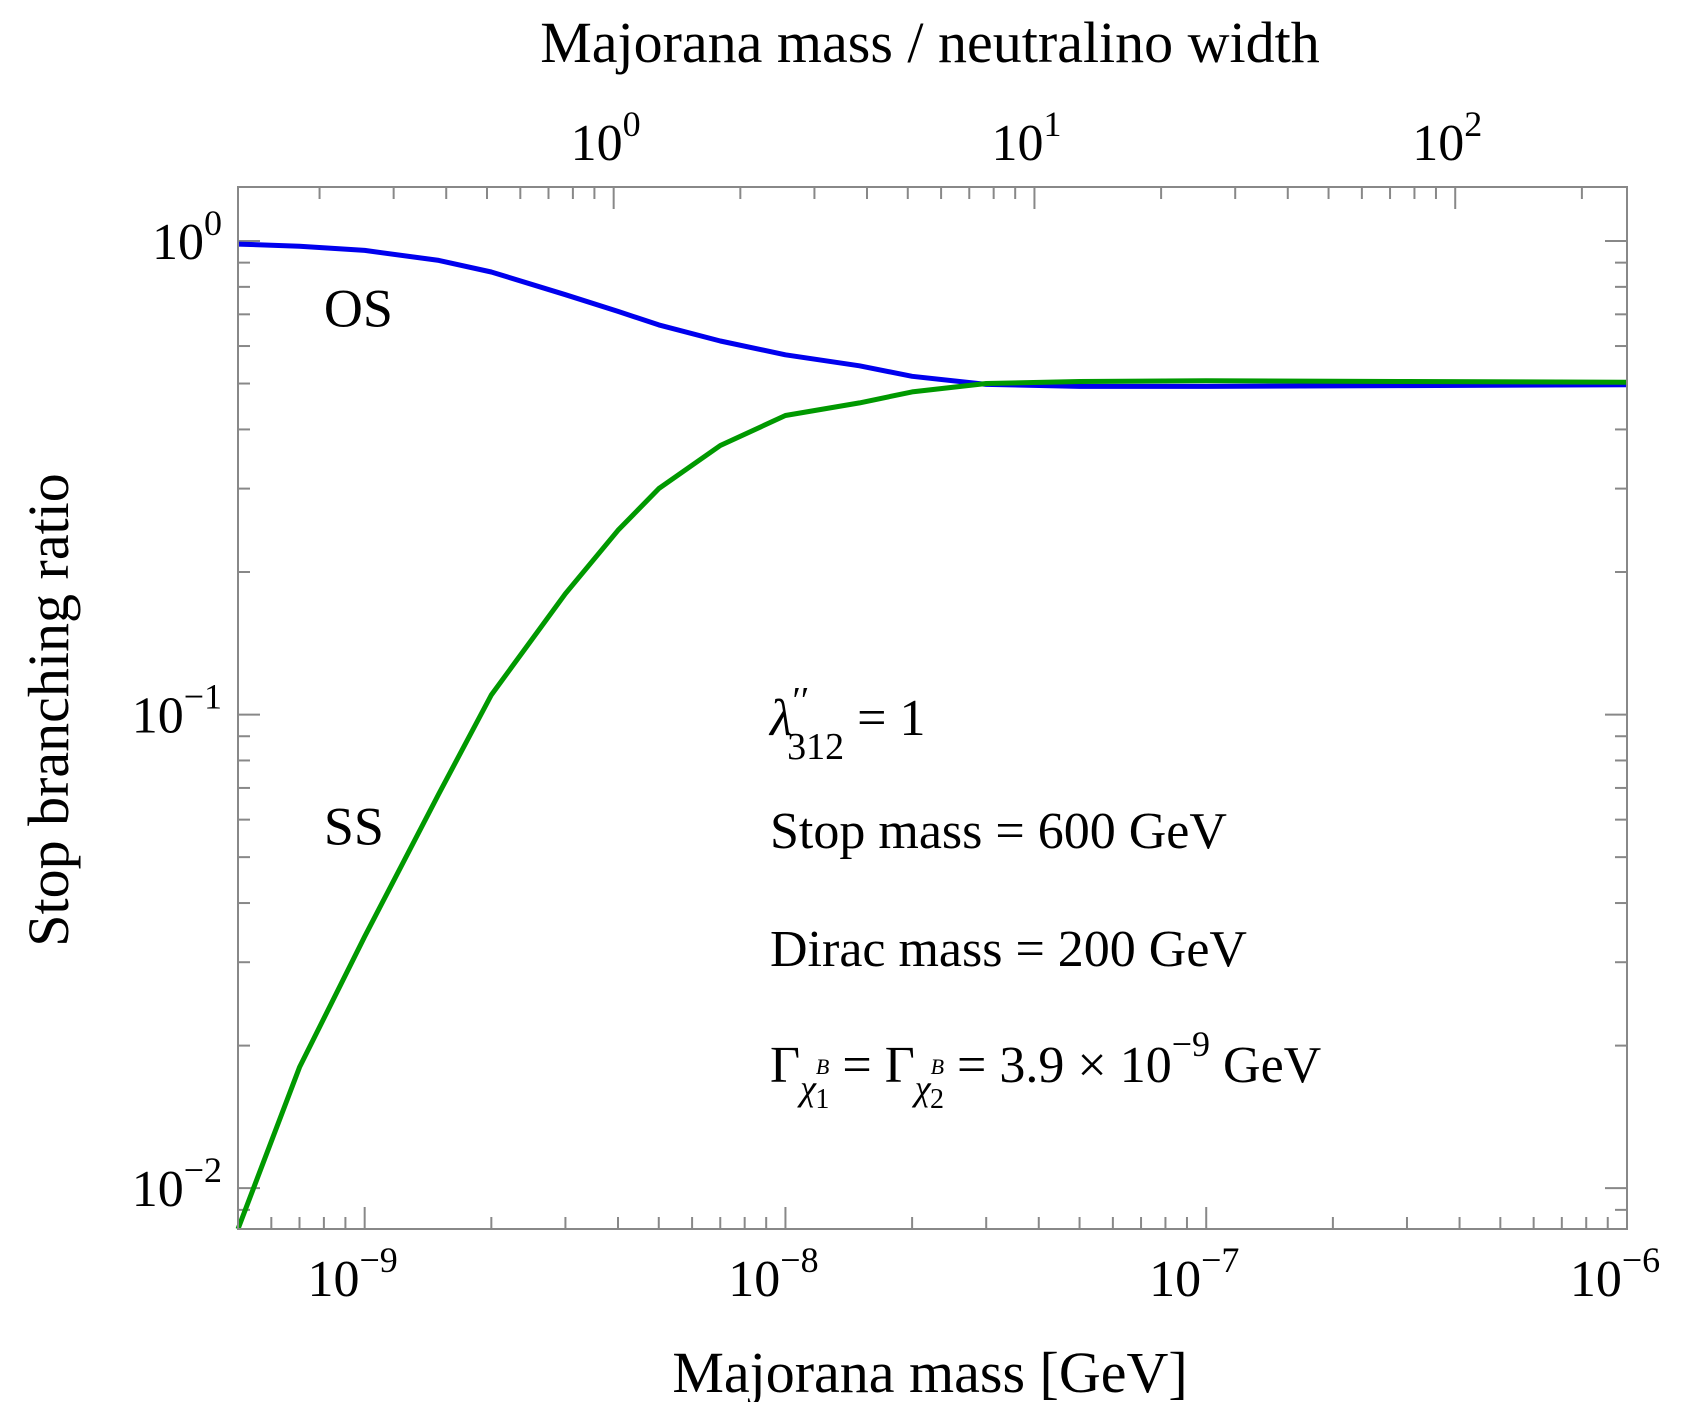 The image size is (1687, 1402). Describe the element at coordinates (177, 1184) in the screenshot. I see `y-tick-label: 10⁻²` at that location.